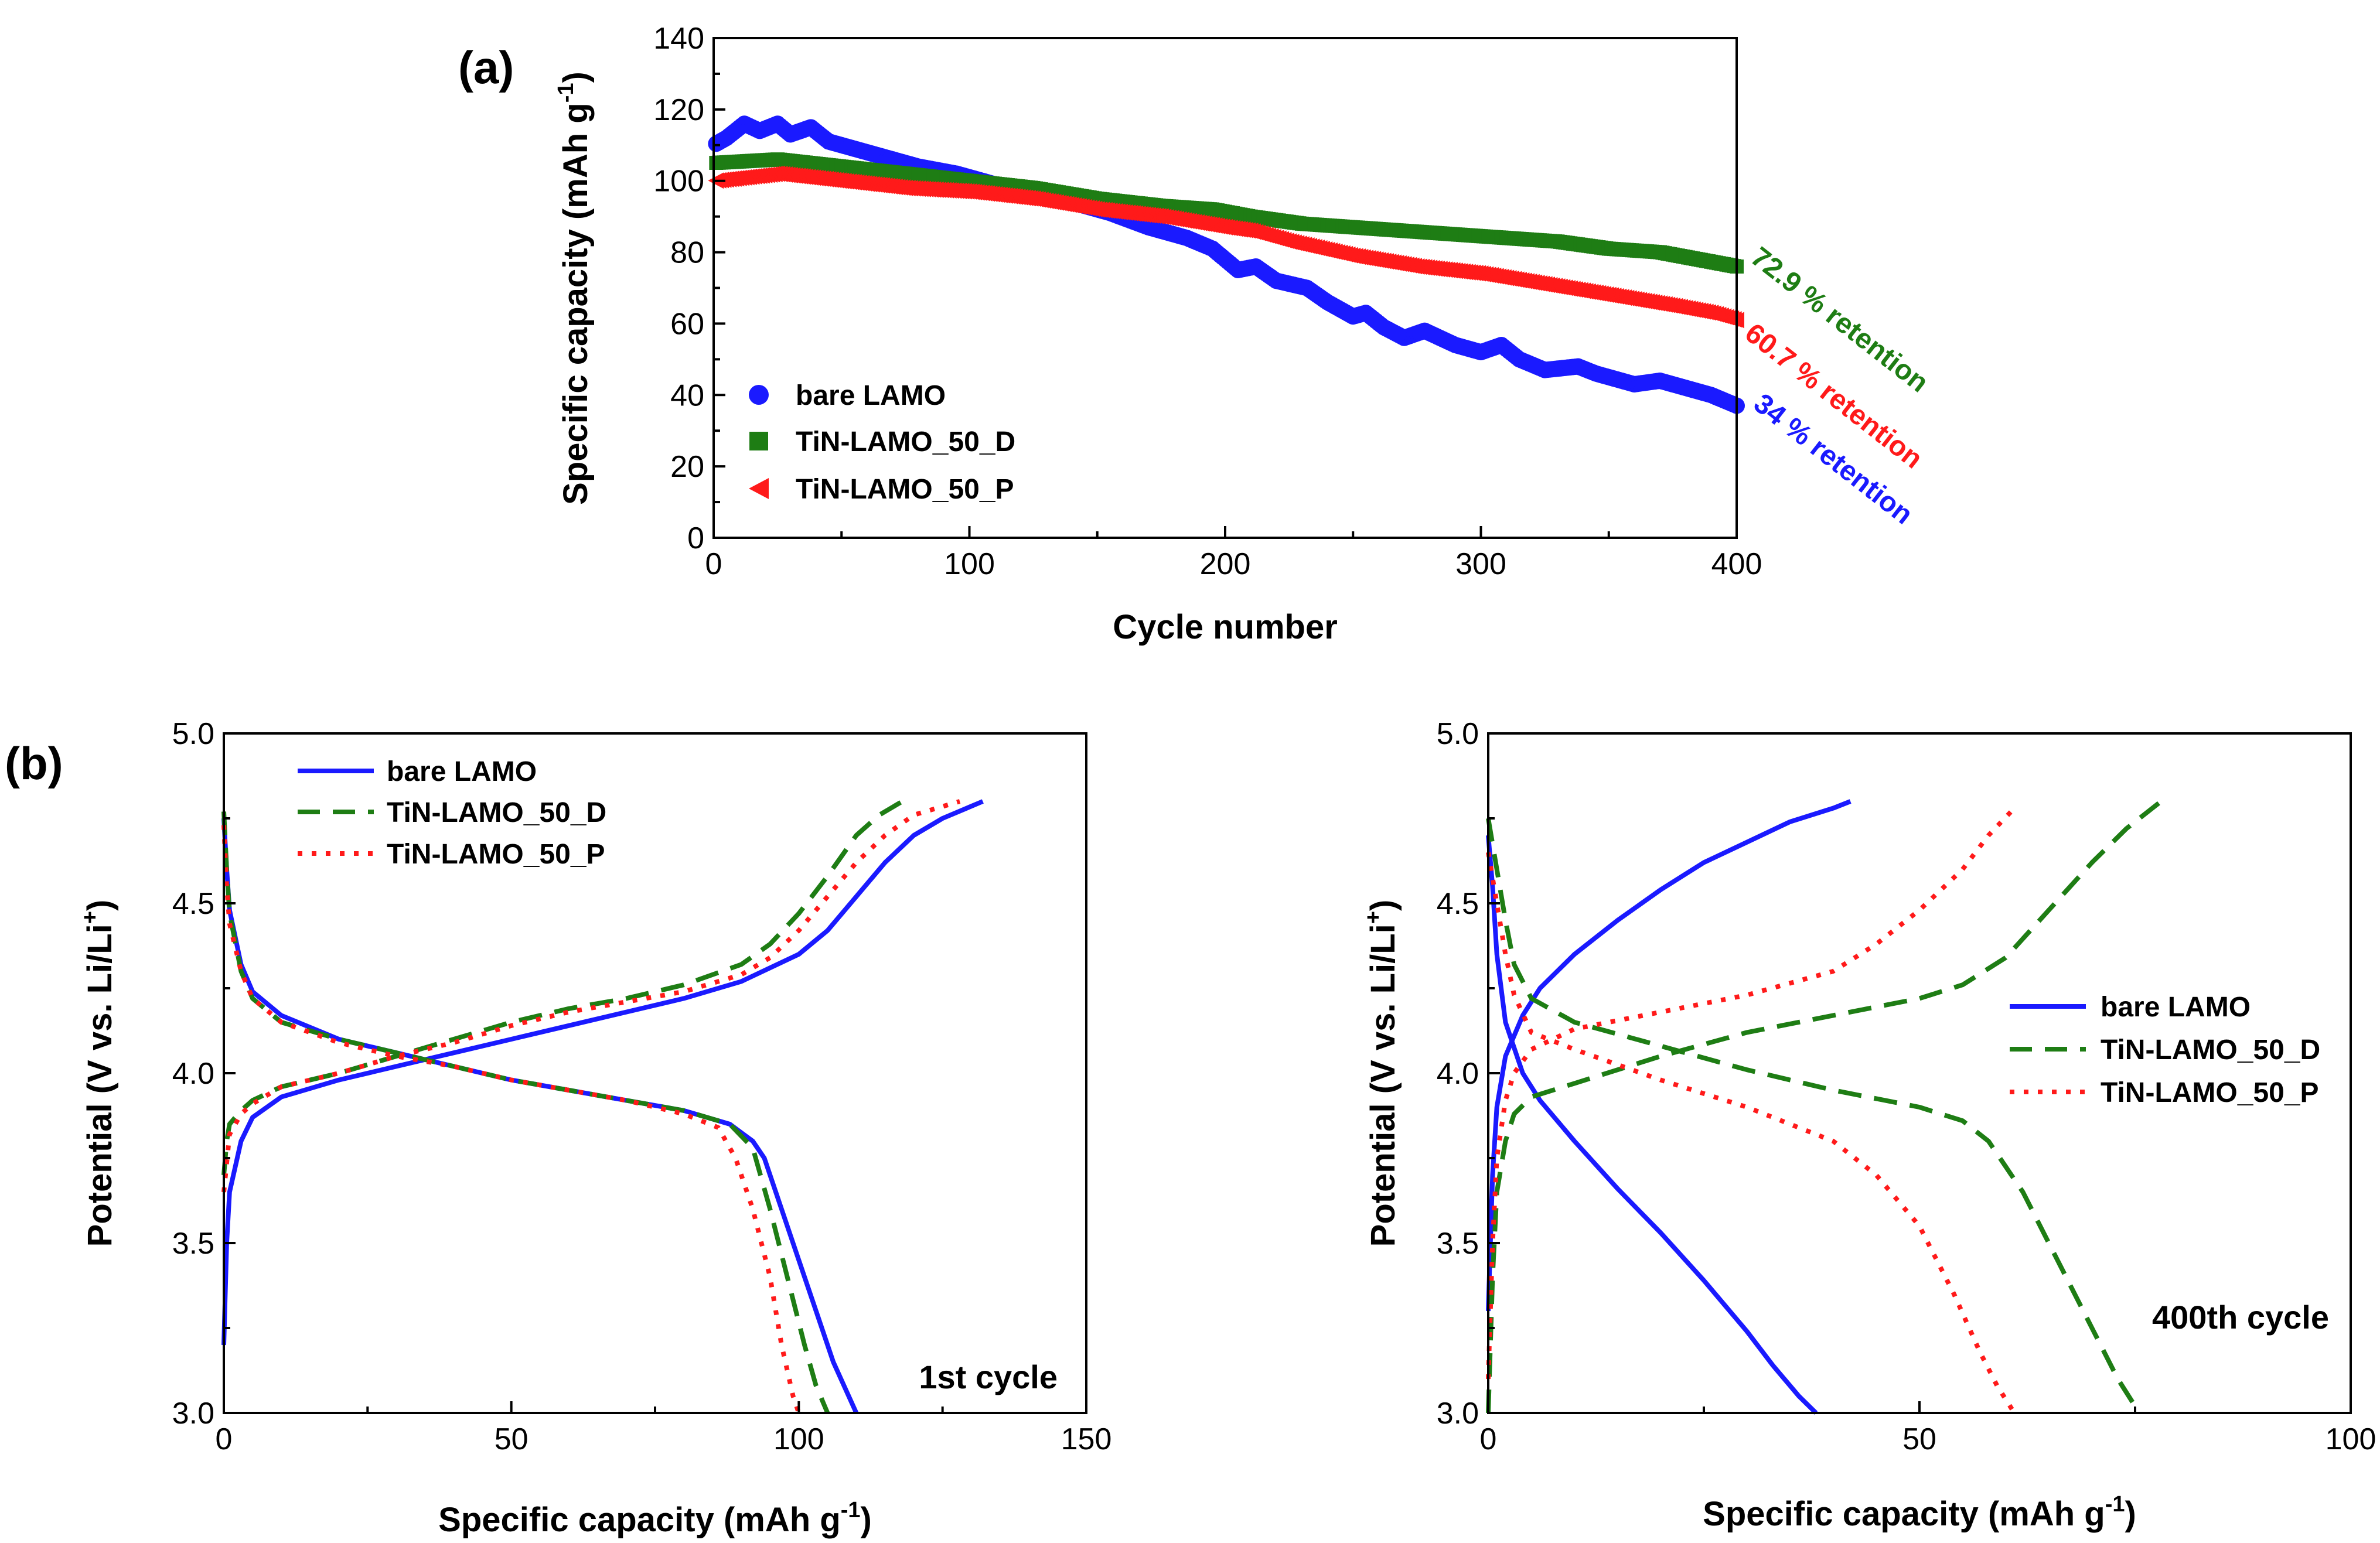 This screenshot has width=2380, height=1543. I want to click on plot-area-b2, so click(1824, 1107).